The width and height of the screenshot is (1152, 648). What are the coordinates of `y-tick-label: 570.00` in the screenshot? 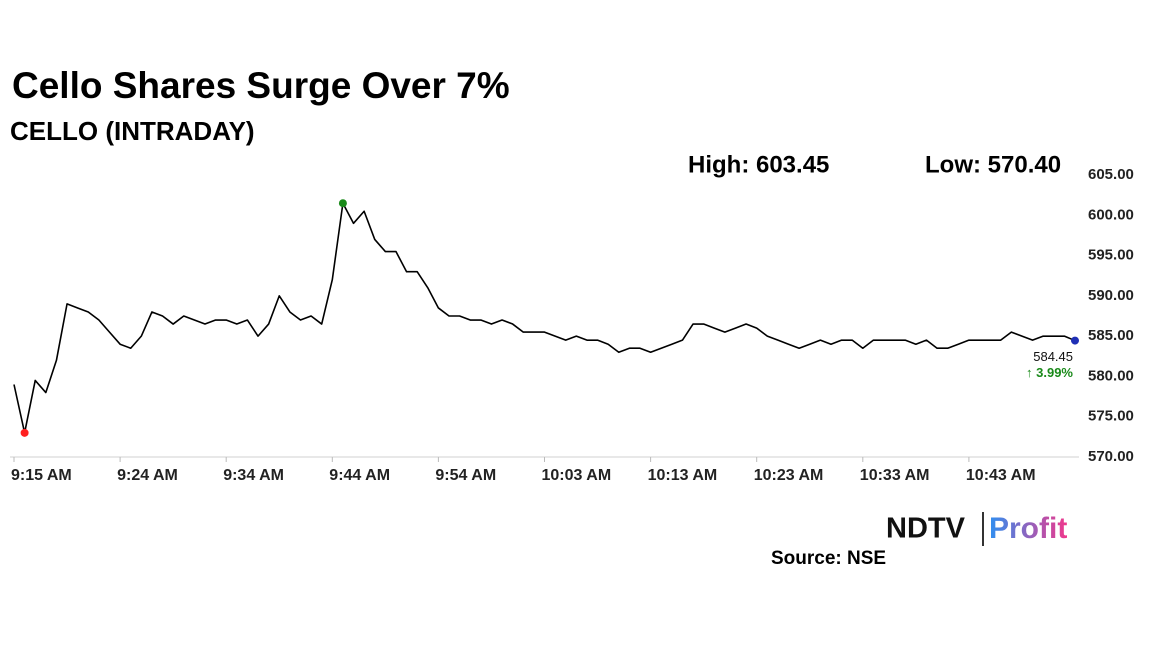 It's located at (1111, 456).